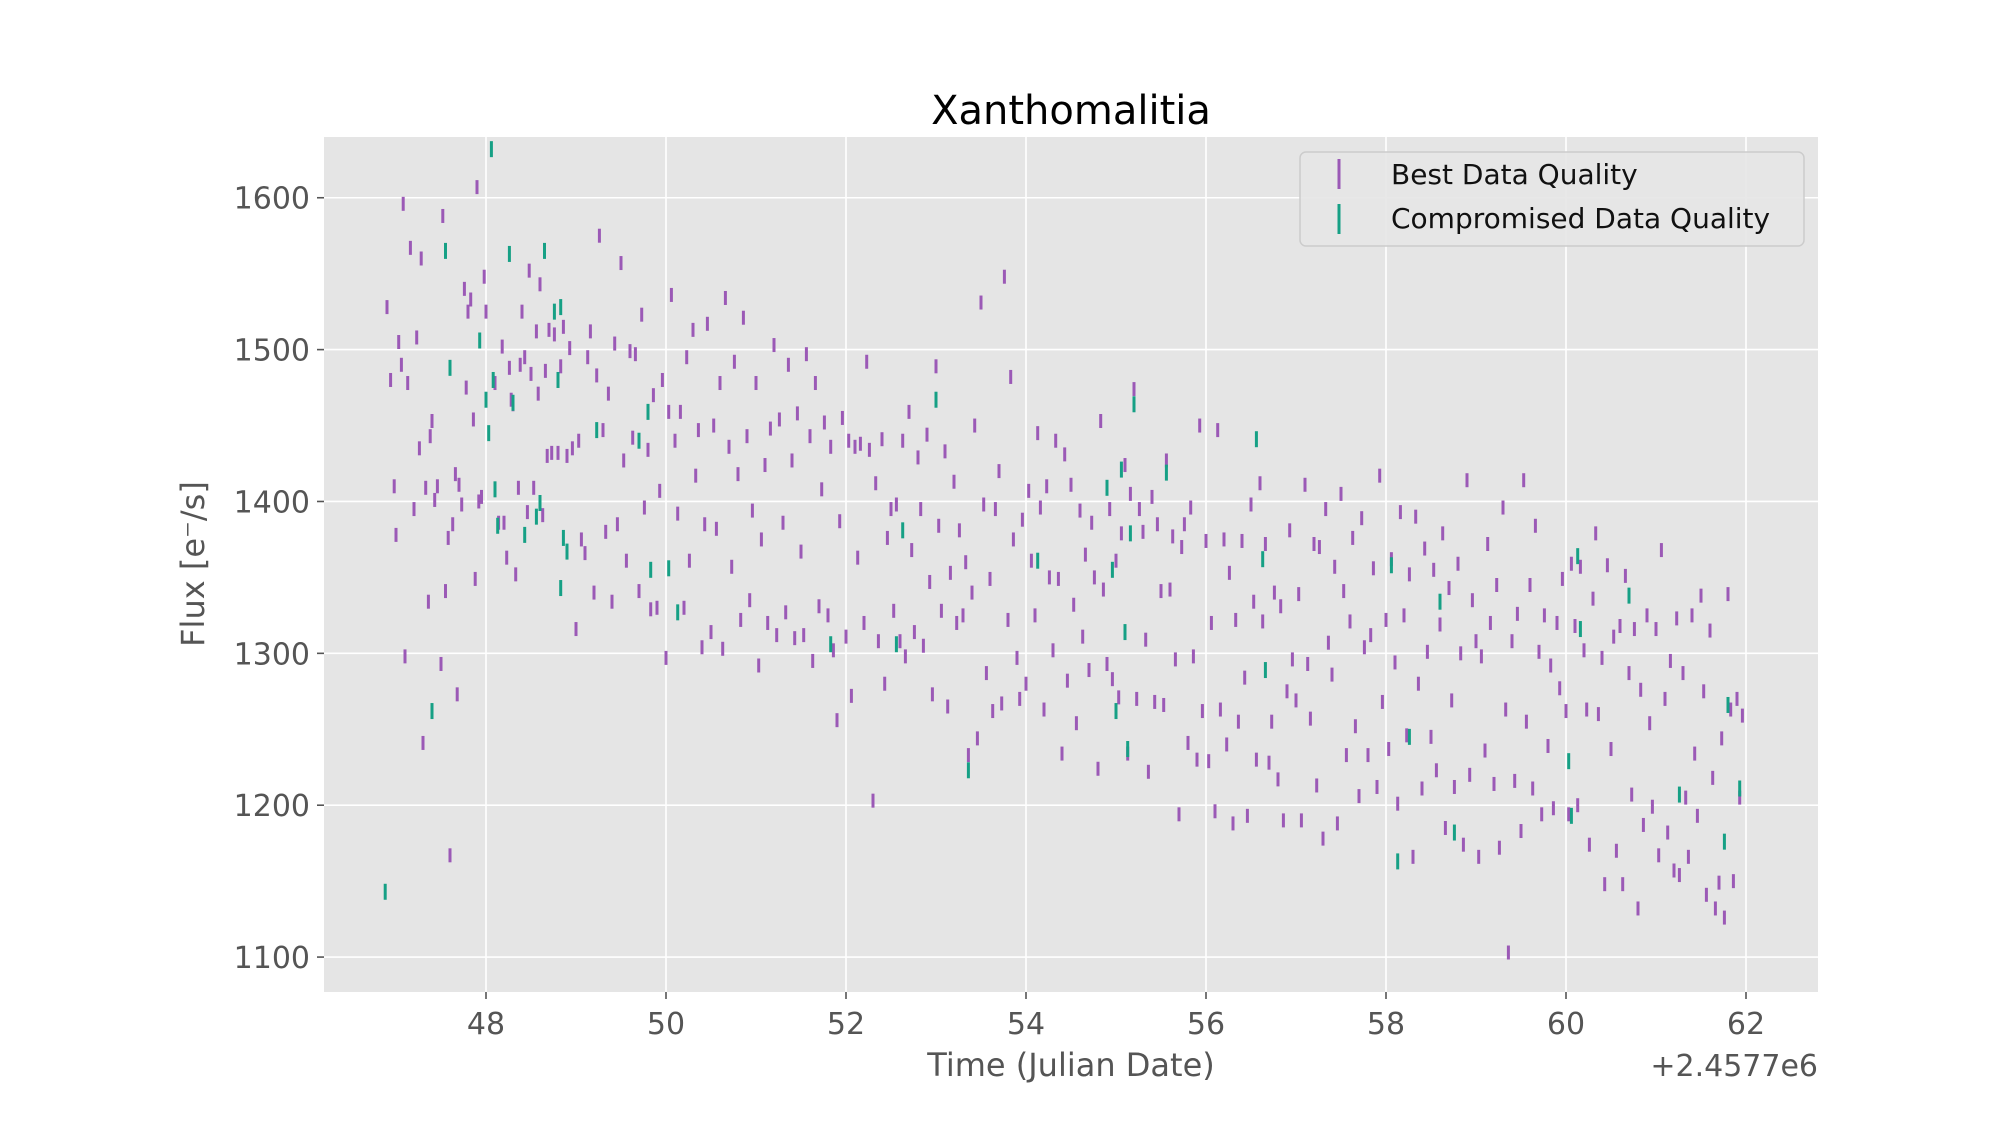 This screenshot has height=1130, width=1999. Describe the element at coordinates (272, 351) in the screenshot. I see `y-tick-label: 1500` at that location.